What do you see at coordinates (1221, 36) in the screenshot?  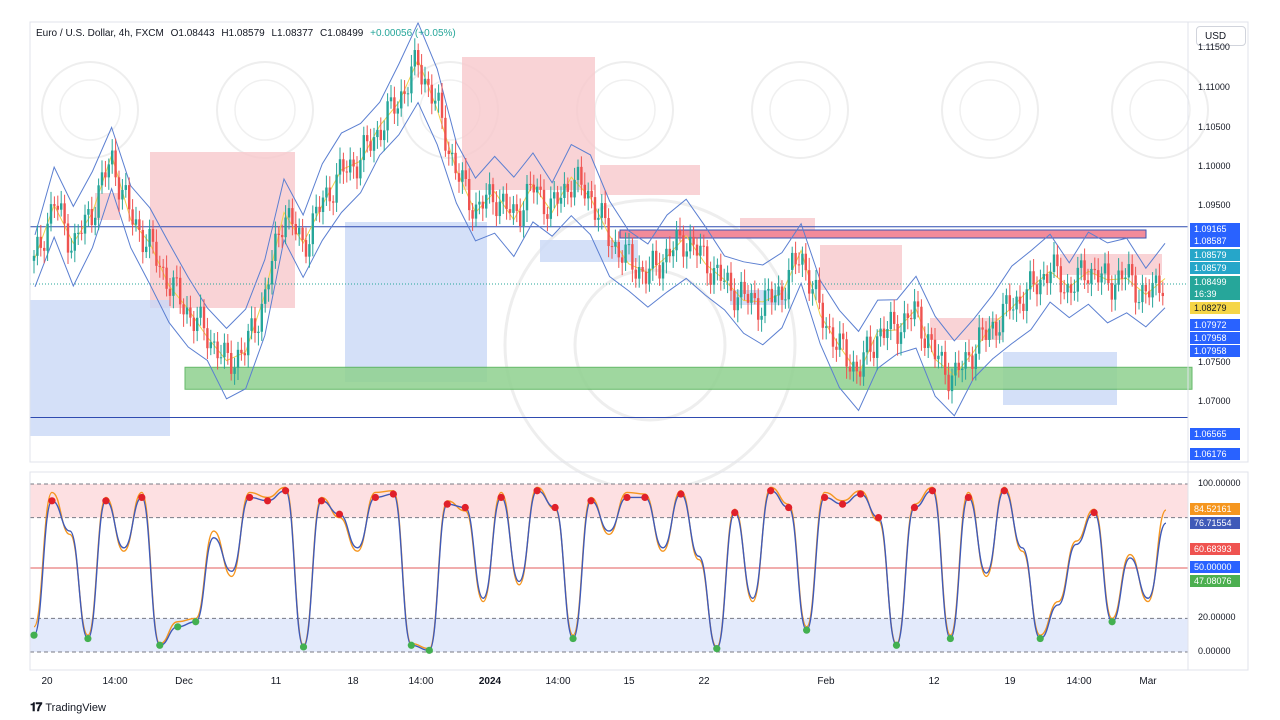 I see `currency-button: USD` at bounding box center [1221, 36].